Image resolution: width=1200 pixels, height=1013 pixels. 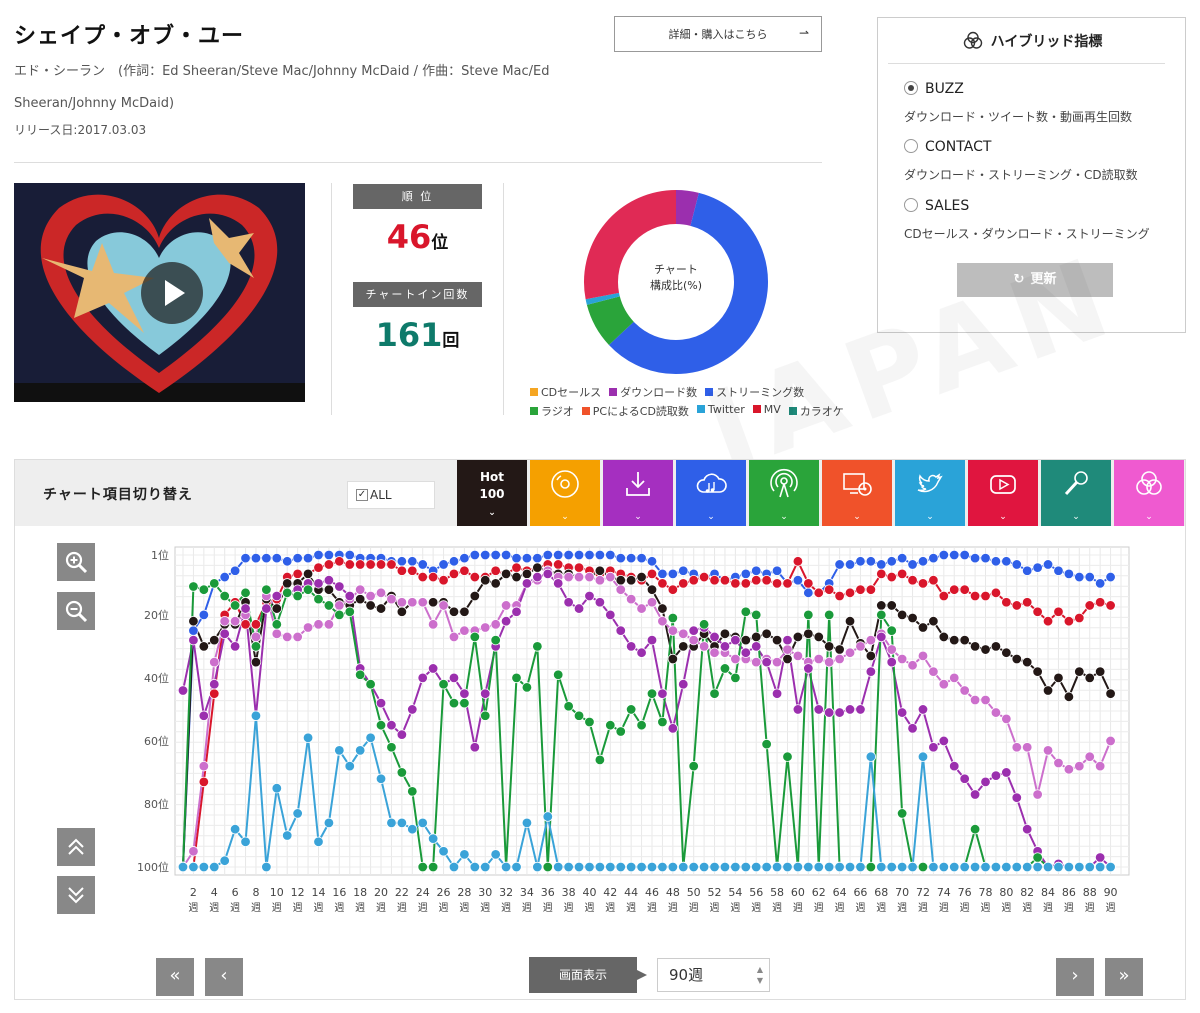 I want to click on all-checkbox: ✓ ALL, so click(x=391, y=495).